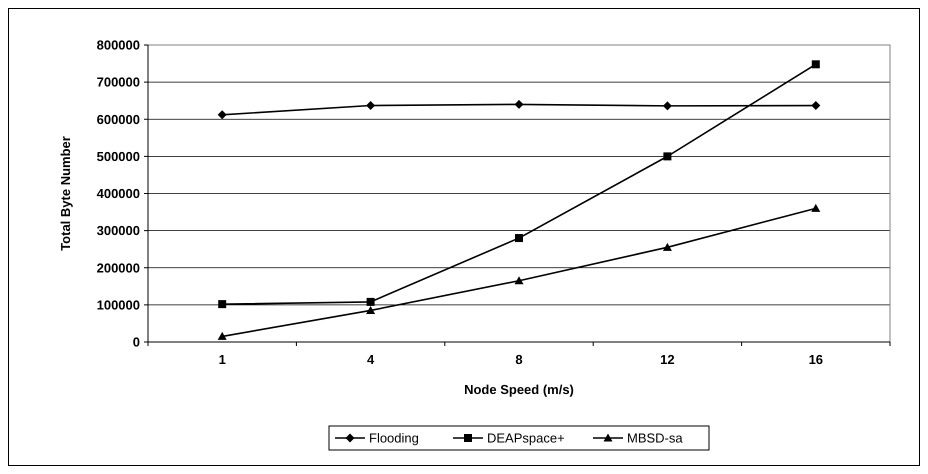  What do you see at coordinates (118, 82) in the screenshot?
I see `y-tick-label: 700000` at bounding box center [118, 82].